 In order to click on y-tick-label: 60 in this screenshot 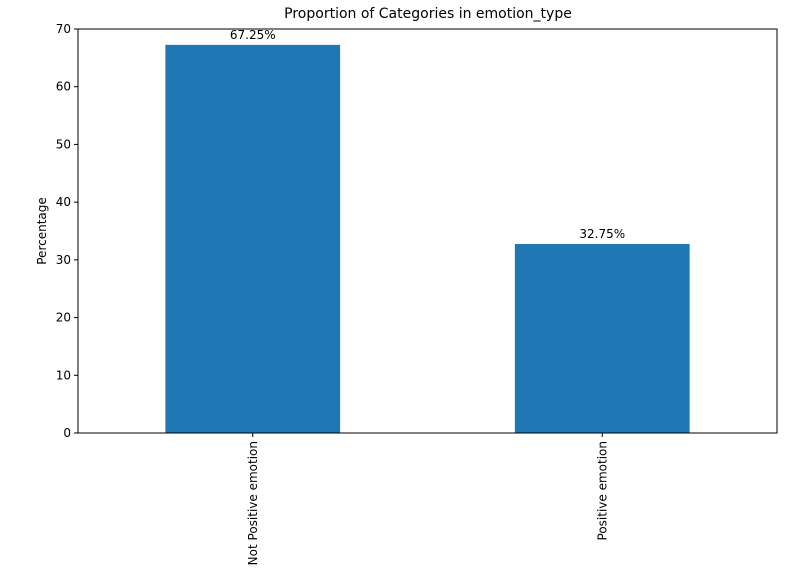, I will do `click(63, 87)`.